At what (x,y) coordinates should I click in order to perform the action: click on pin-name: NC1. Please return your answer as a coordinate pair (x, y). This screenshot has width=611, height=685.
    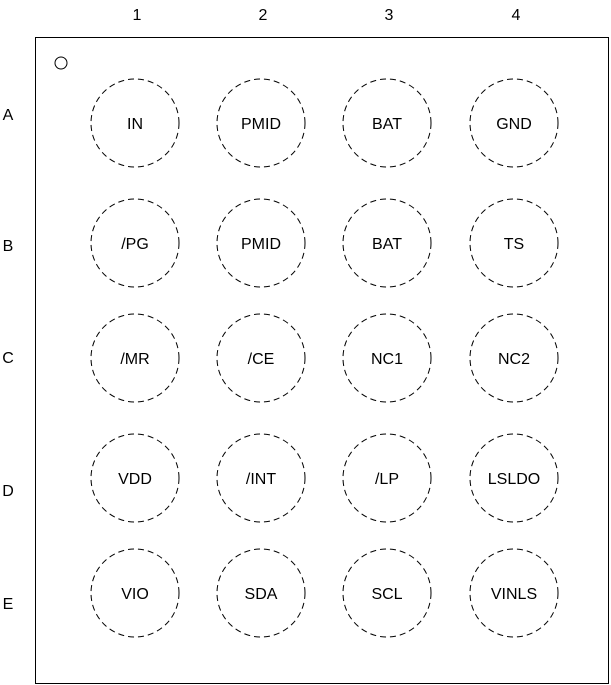
    Looking at the image, I should click on (387, 359).